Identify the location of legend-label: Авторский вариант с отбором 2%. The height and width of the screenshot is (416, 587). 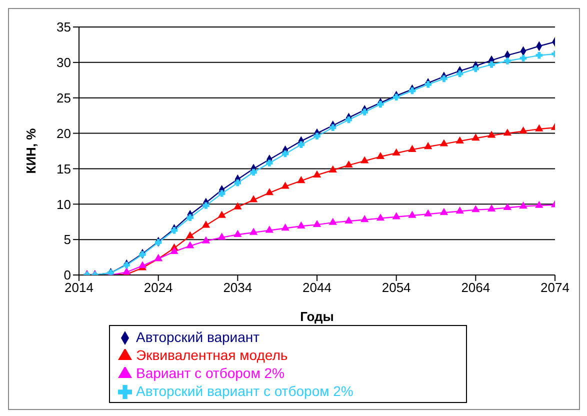
(245, 391).